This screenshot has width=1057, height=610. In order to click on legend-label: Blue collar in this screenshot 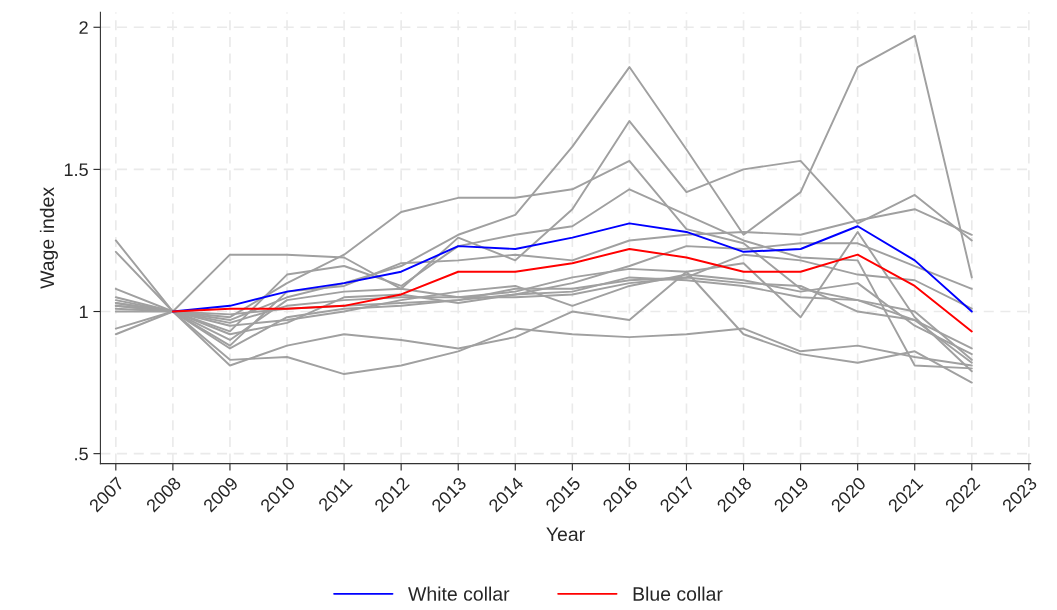, I will do `click(678, 593)`.